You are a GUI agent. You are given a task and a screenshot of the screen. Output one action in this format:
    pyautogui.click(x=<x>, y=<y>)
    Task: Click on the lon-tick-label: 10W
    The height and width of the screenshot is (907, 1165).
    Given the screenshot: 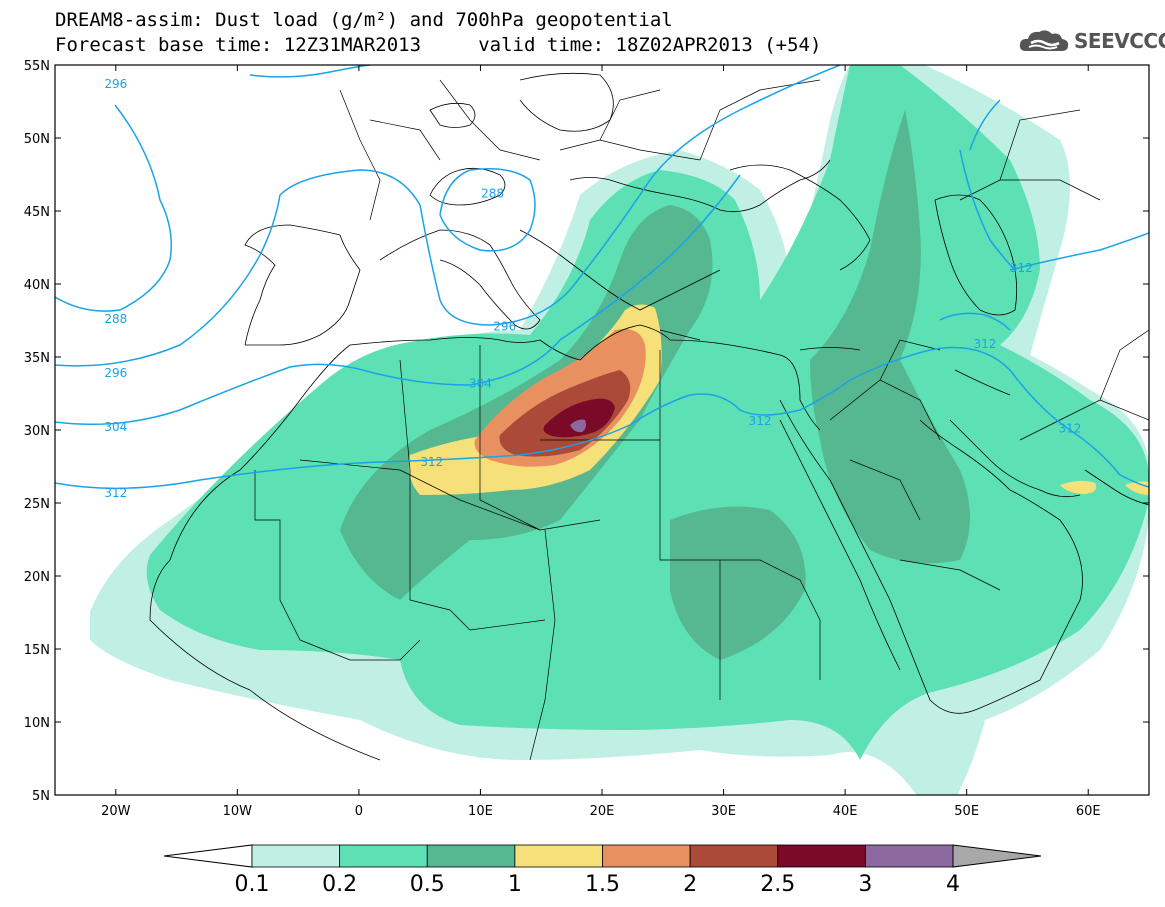 What is the action you would take?
    pyautogui.click(x=238, y=811)
    